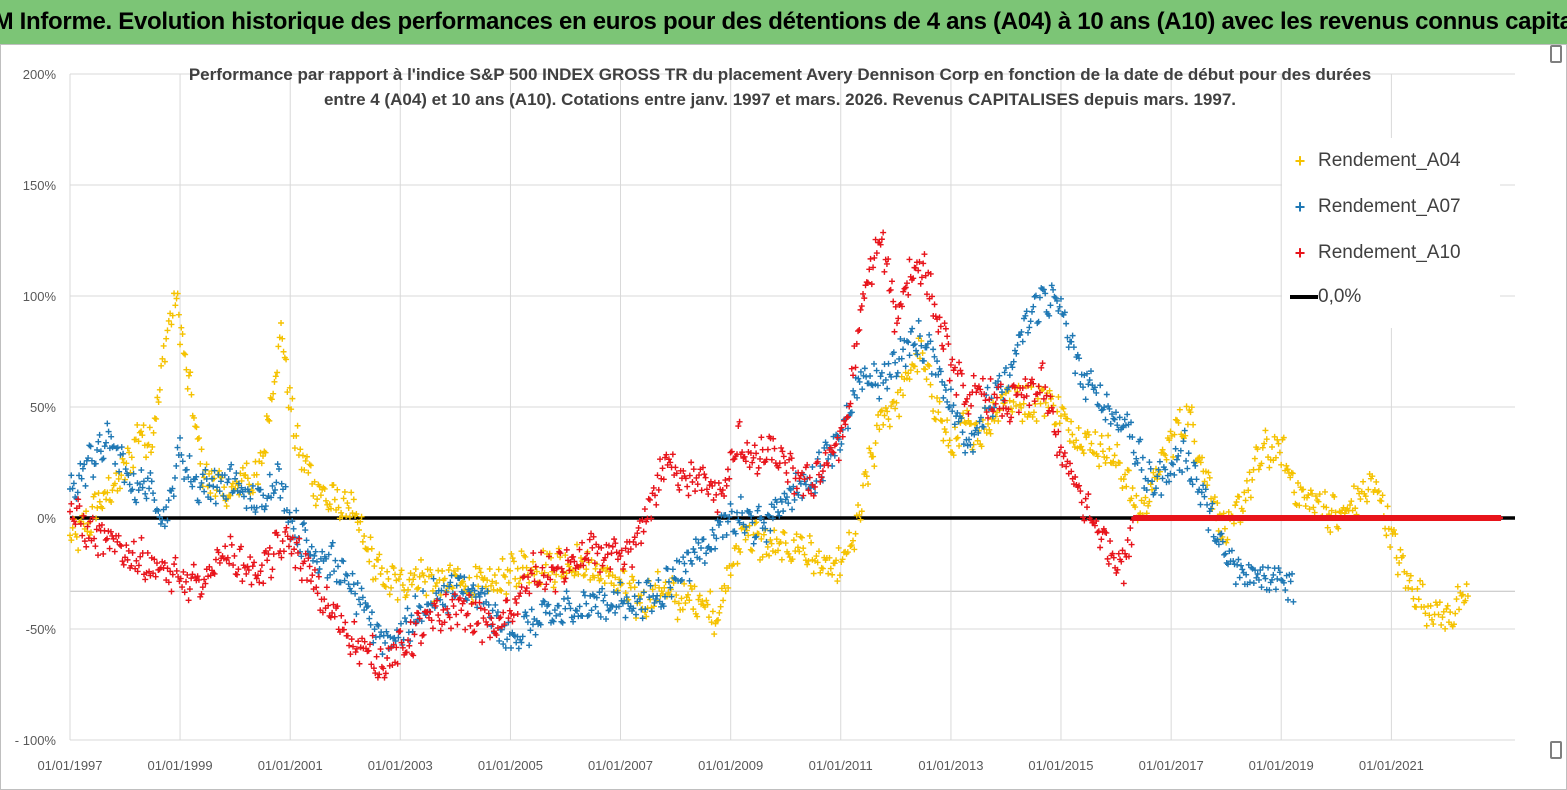 Image resolution: width=1567 pixels, height=790 pixels. What do you see at coordinates (1371, 253) in the screenshot?
I see `legend-item-a10: + Rendement_A10` at bounding box center [1371, 253].